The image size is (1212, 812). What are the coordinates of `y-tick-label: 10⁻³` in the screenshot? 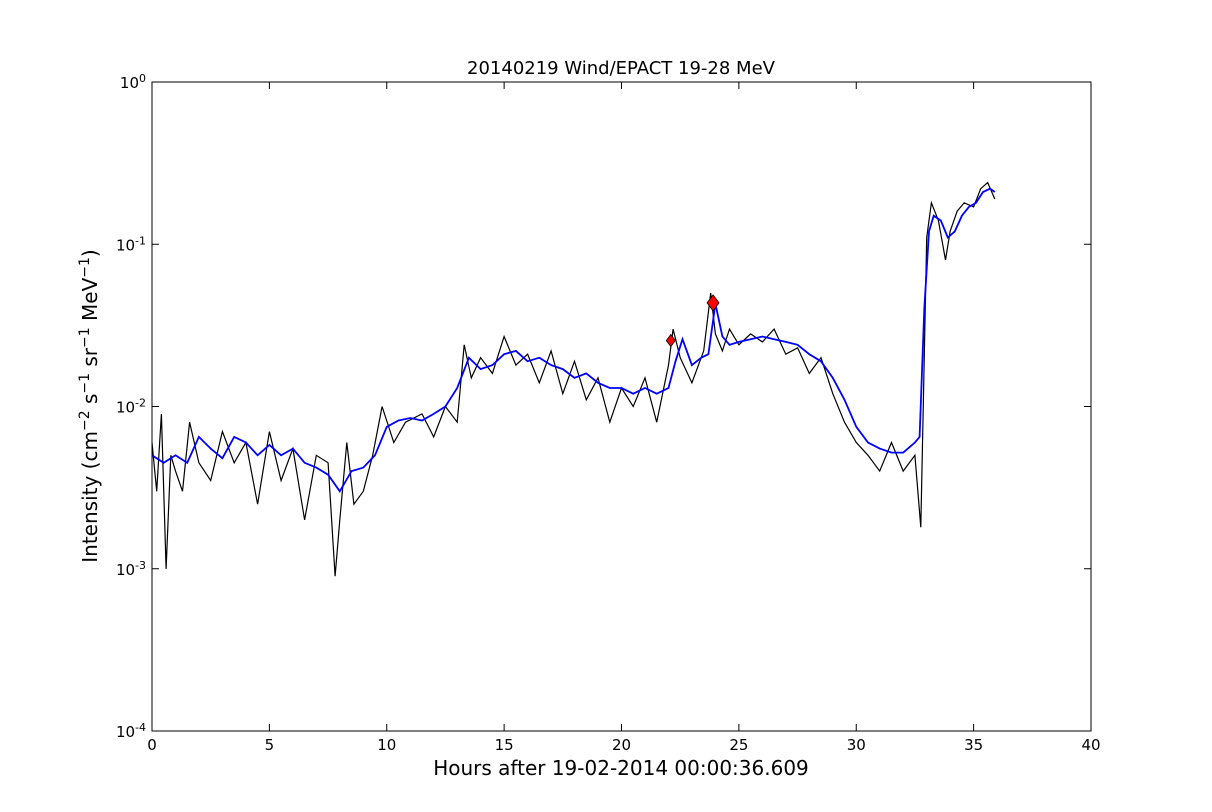 It's located at (131, 568).